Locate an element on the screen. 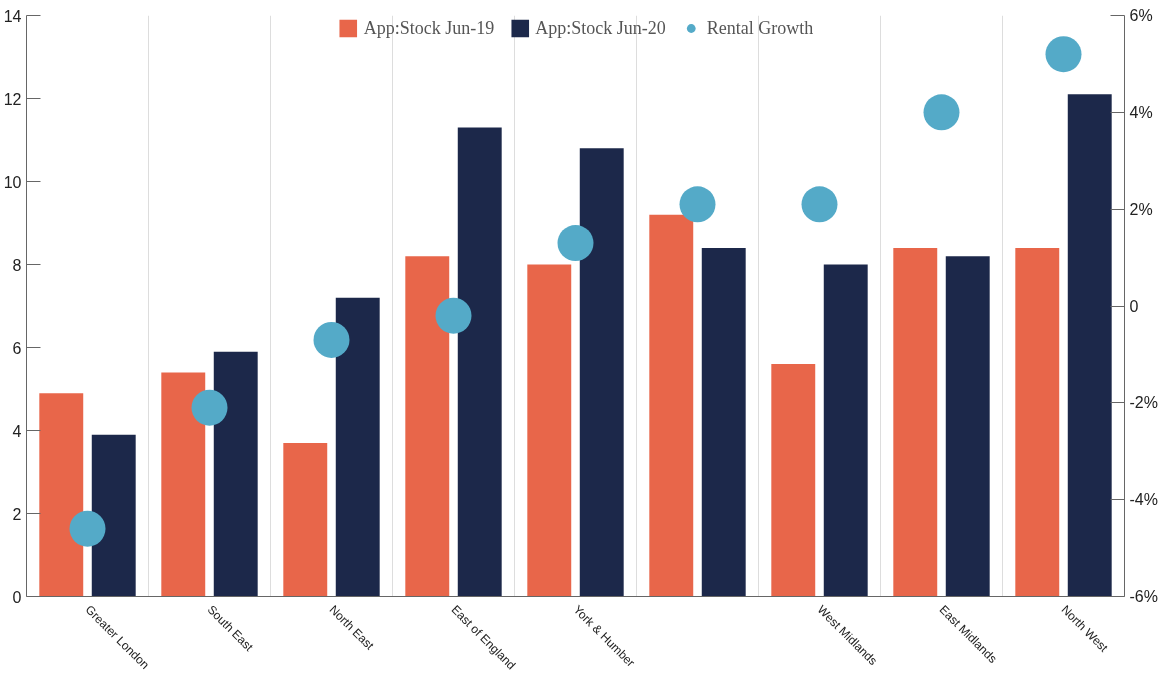 This screenshot has height=686, width=1172. y2-tick-label: -6% is located at coordinates (1143, 596).